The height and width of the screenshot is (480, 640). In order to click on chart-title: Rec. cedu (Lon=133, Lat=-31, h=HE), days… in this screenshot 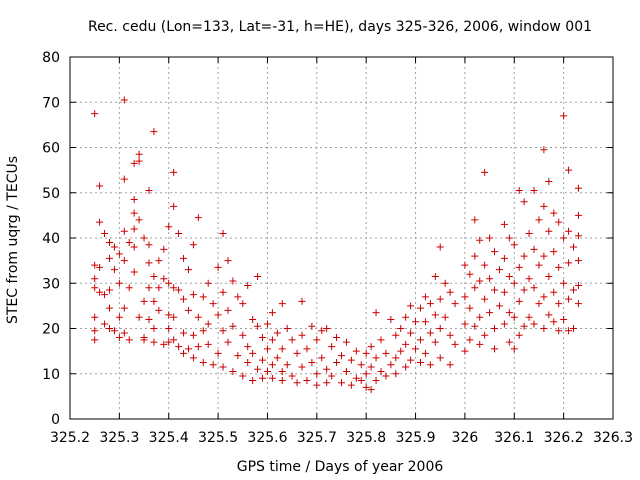, I will do `click(340, 27)`.